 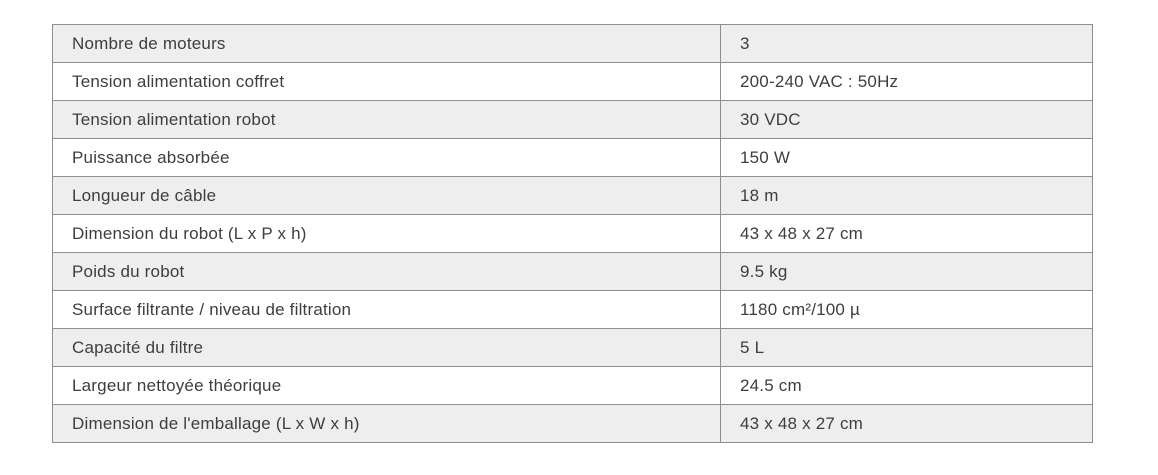 What do you see at coordinates (386, 423) in the screenshot?
I see `spec-label-cell: Dimension de l'emballage (L x W x h)` at bounding box center [386, 423].